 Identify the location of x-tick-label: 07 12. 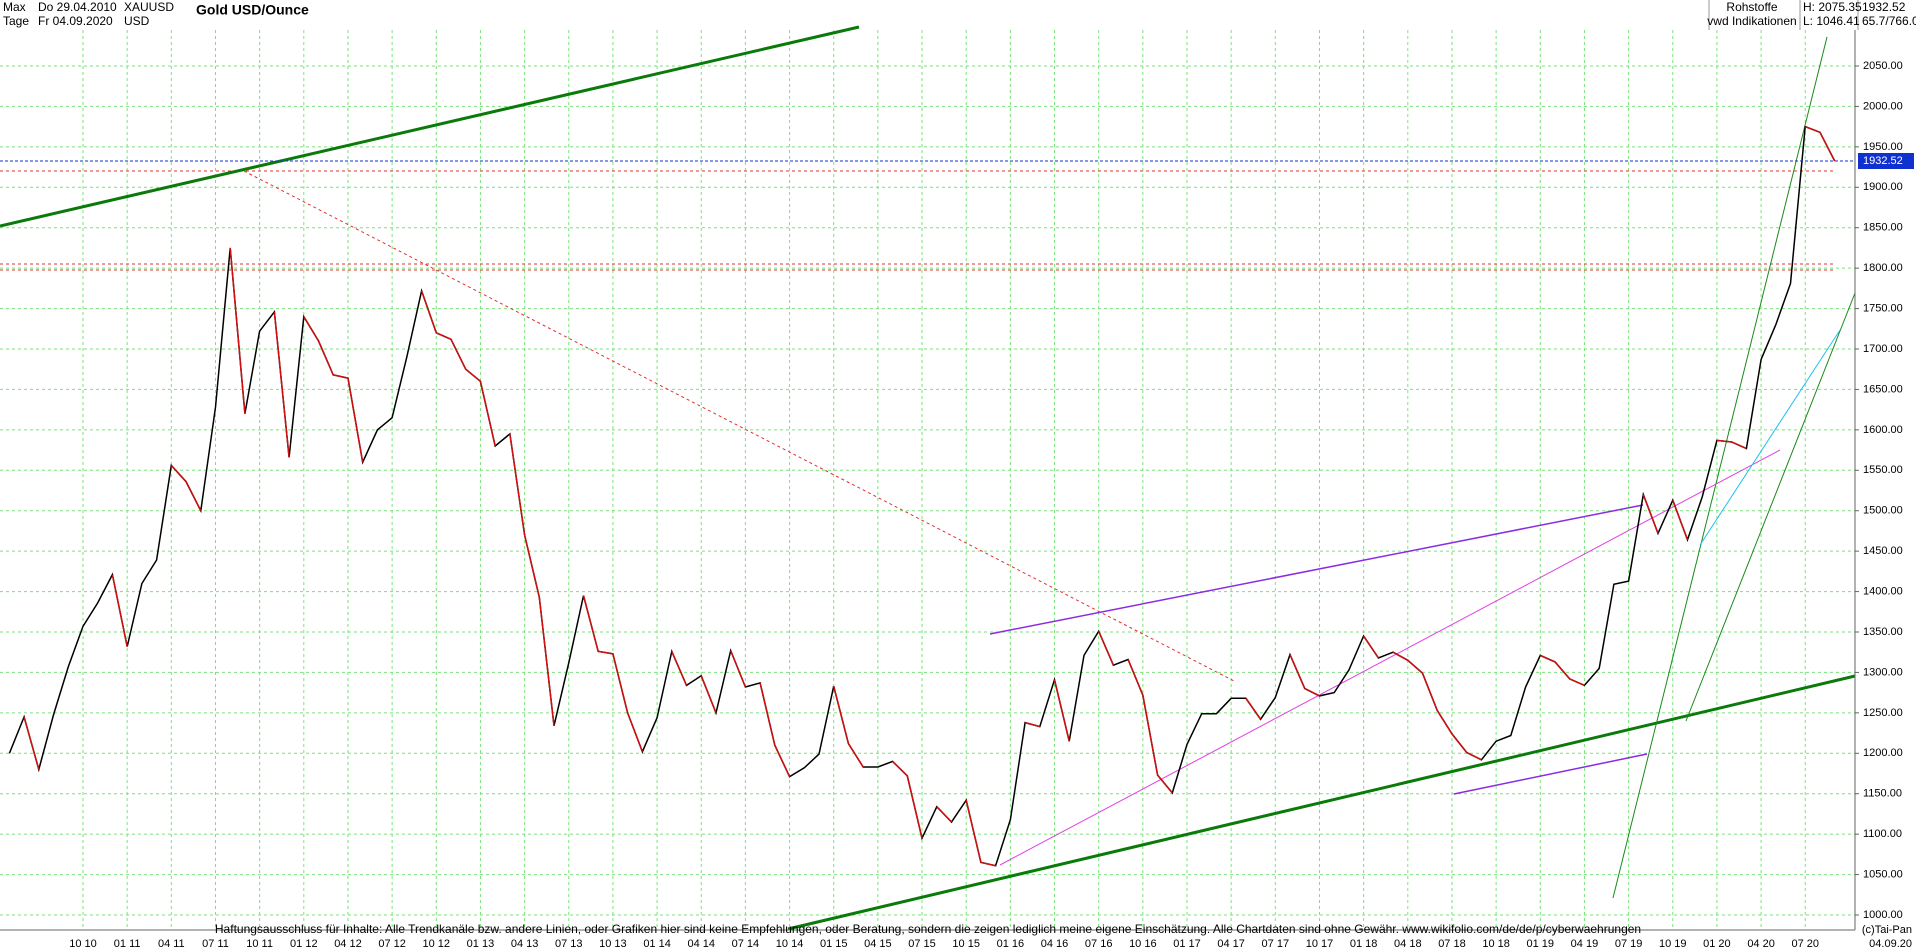
(392, 944).